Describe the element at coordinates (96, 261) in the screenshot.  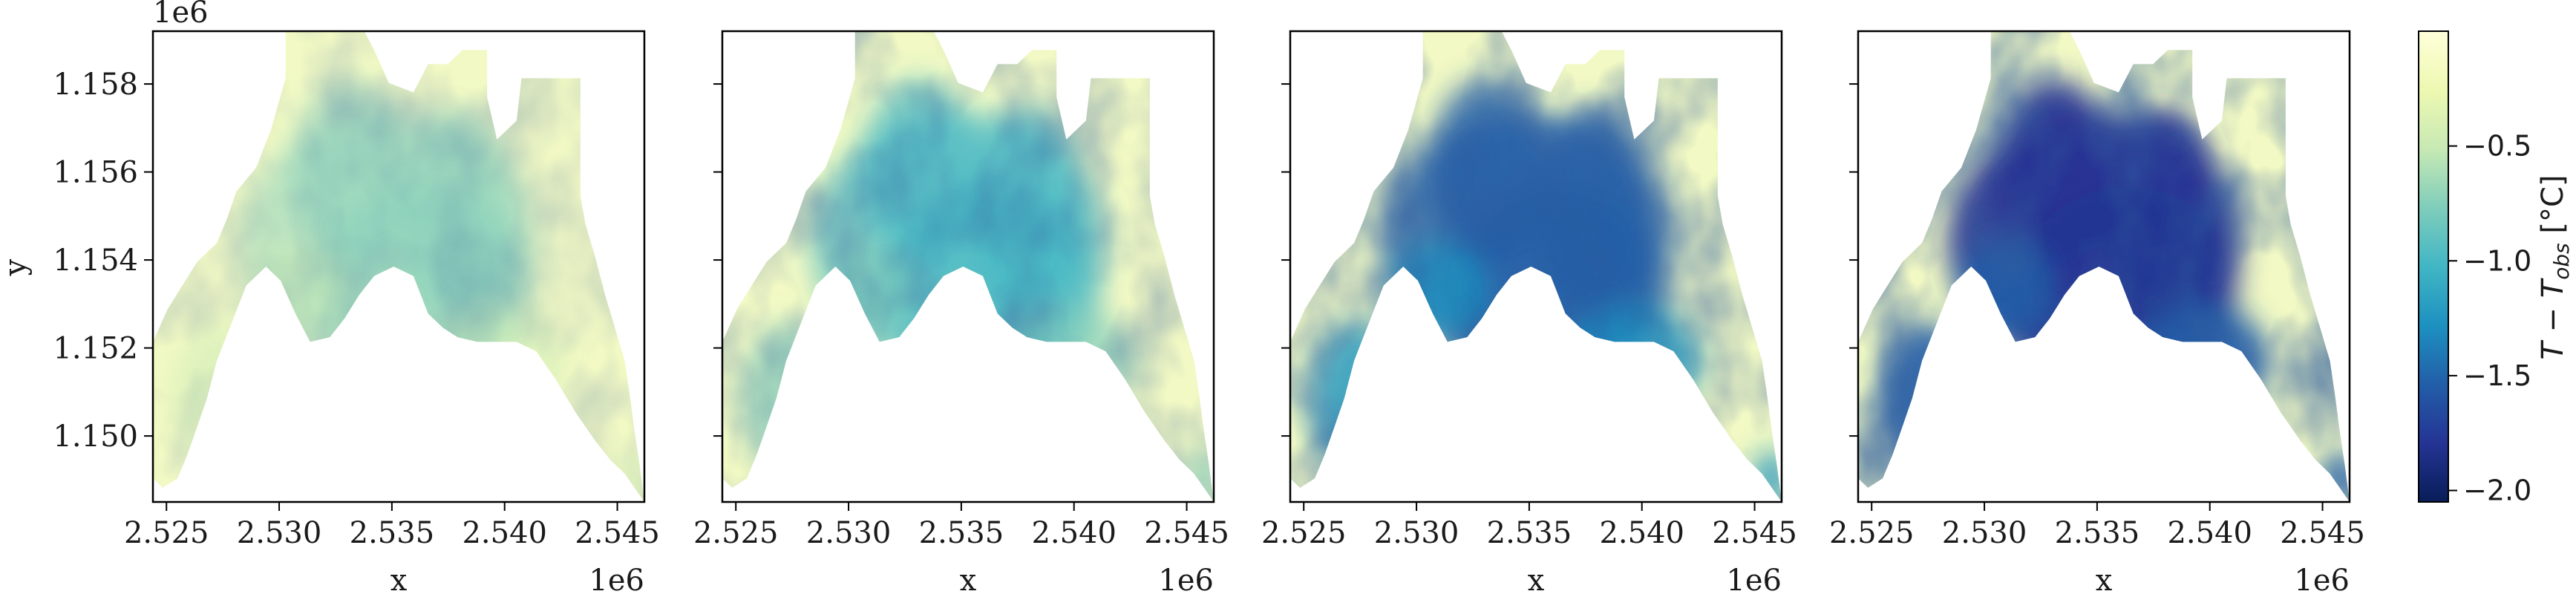
I see `y-tick-label: 1.154` at that location.